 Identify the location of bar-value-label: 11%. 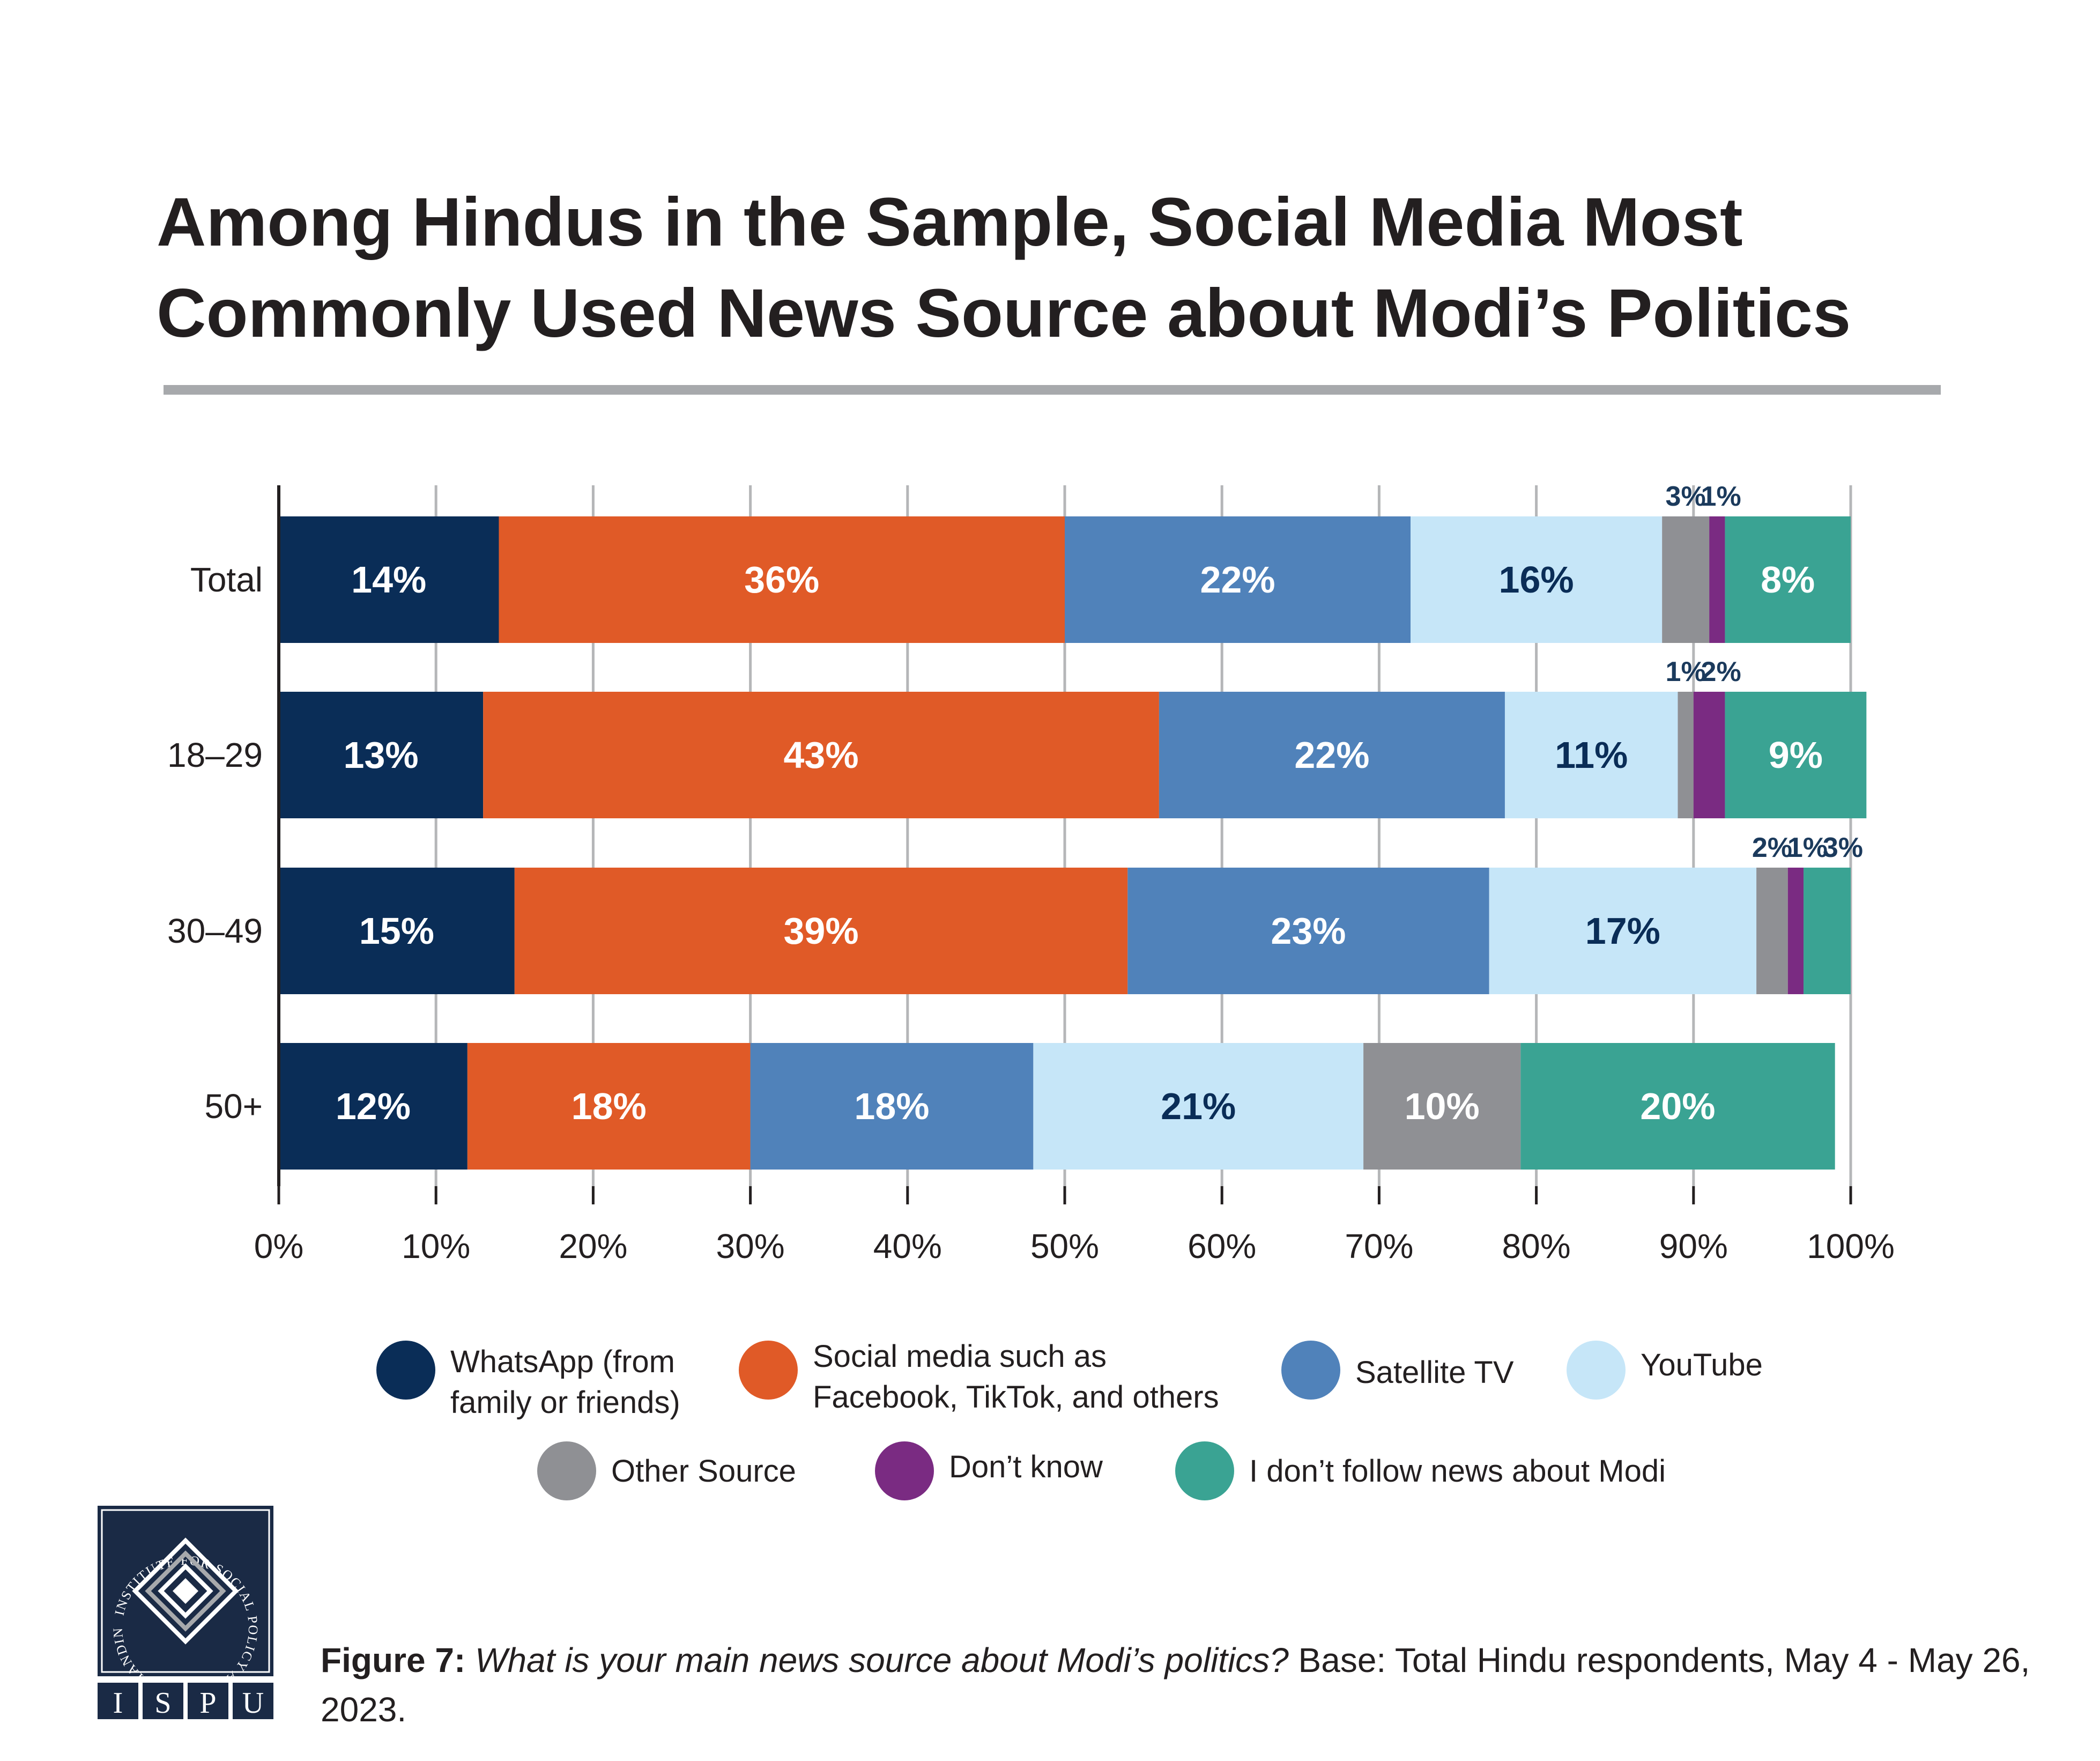
(1591, 755).